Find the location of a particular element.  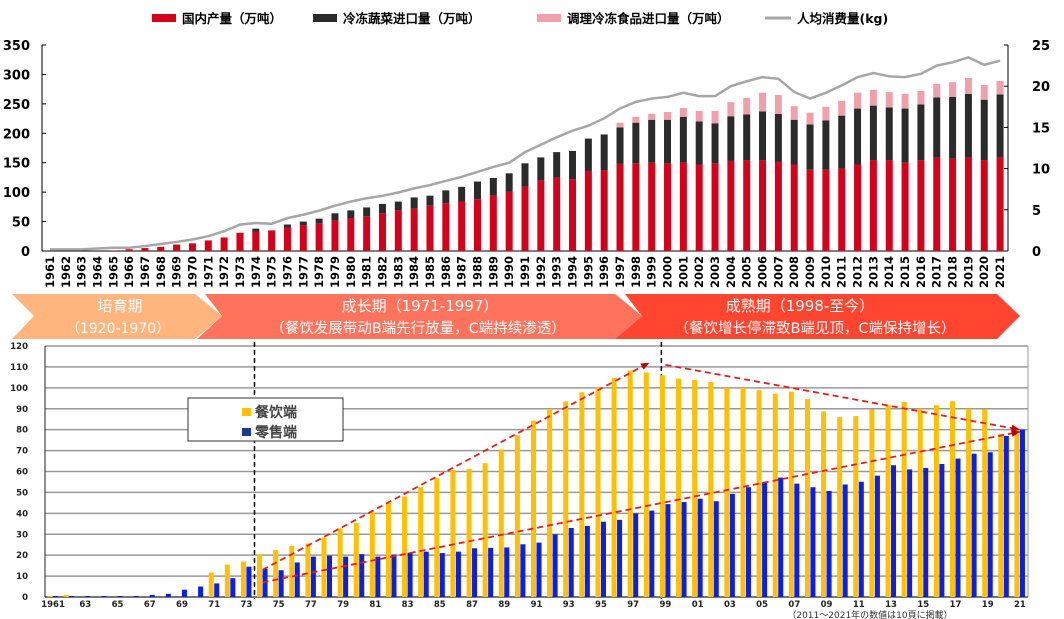

x-tick-label: 03 is located at coordinates (730, 605).